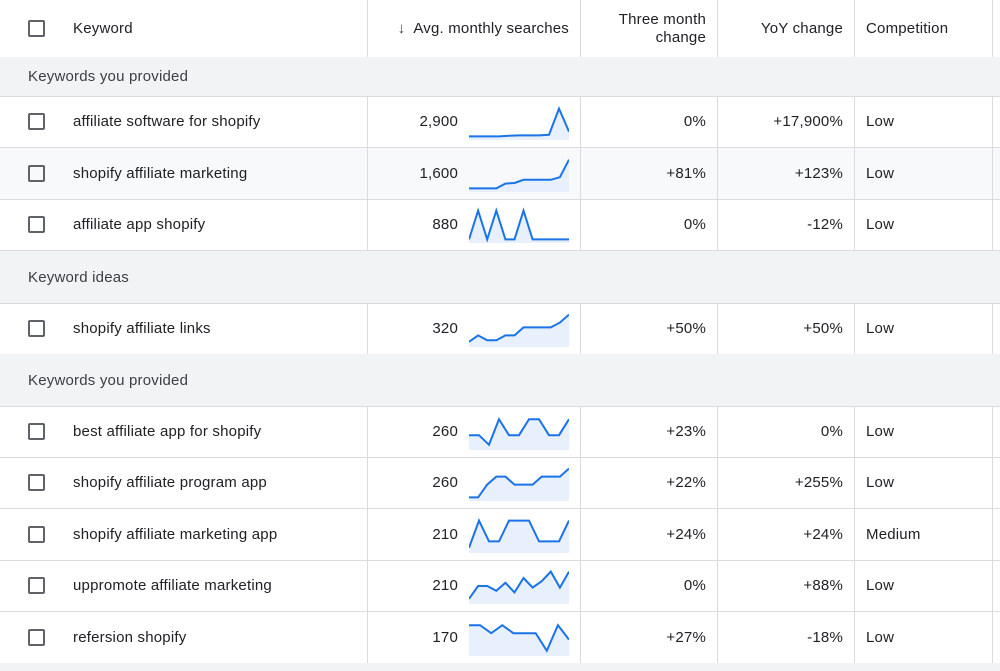 This screenshot has width=1000, height=671. I want to click on yoy-change-value: -12%, so click(785, 224).